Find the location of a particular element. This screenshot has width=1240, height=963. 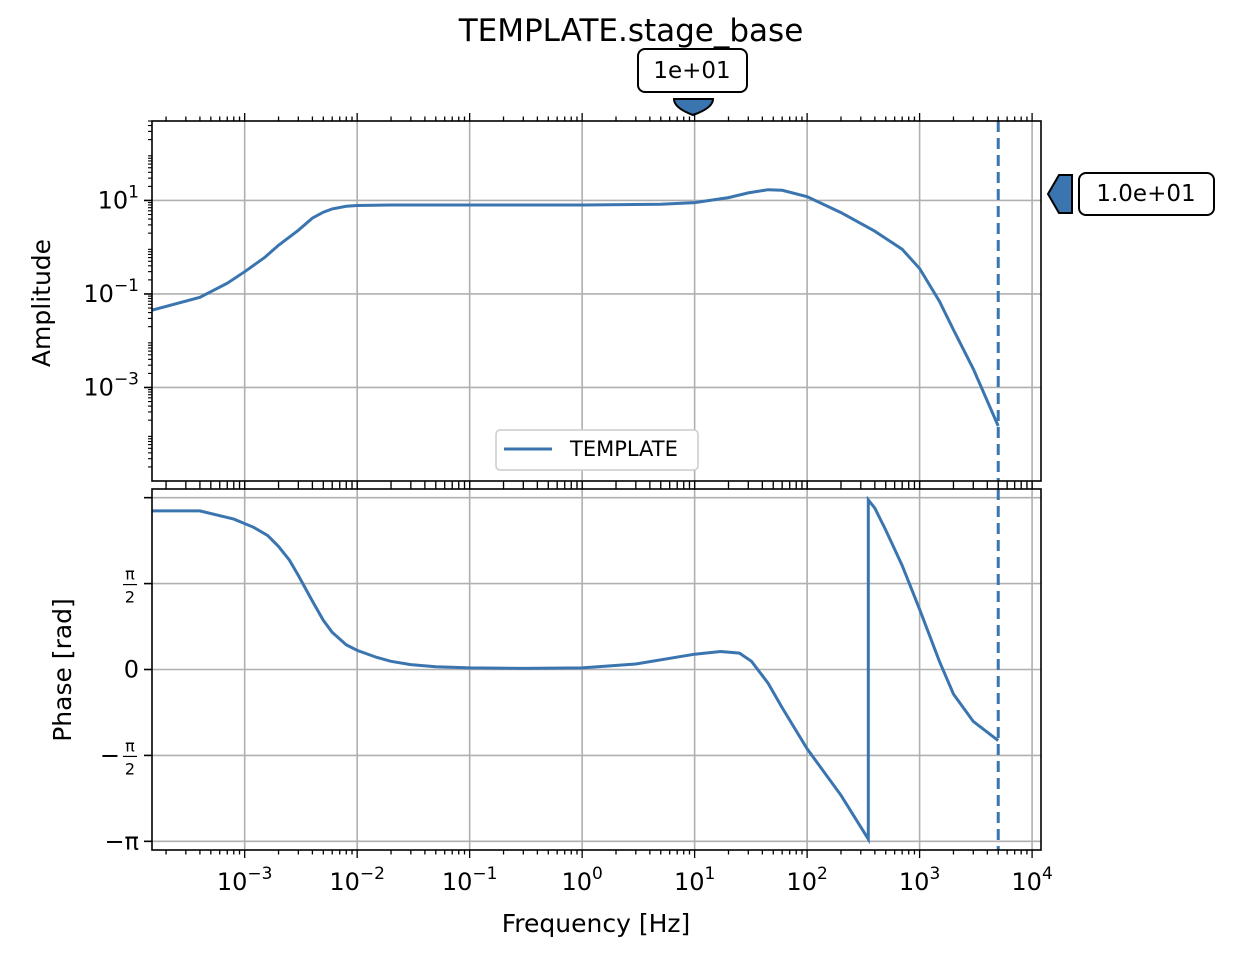

frequency-tick-label: 10⁰ is located at coordinates (581, 880).